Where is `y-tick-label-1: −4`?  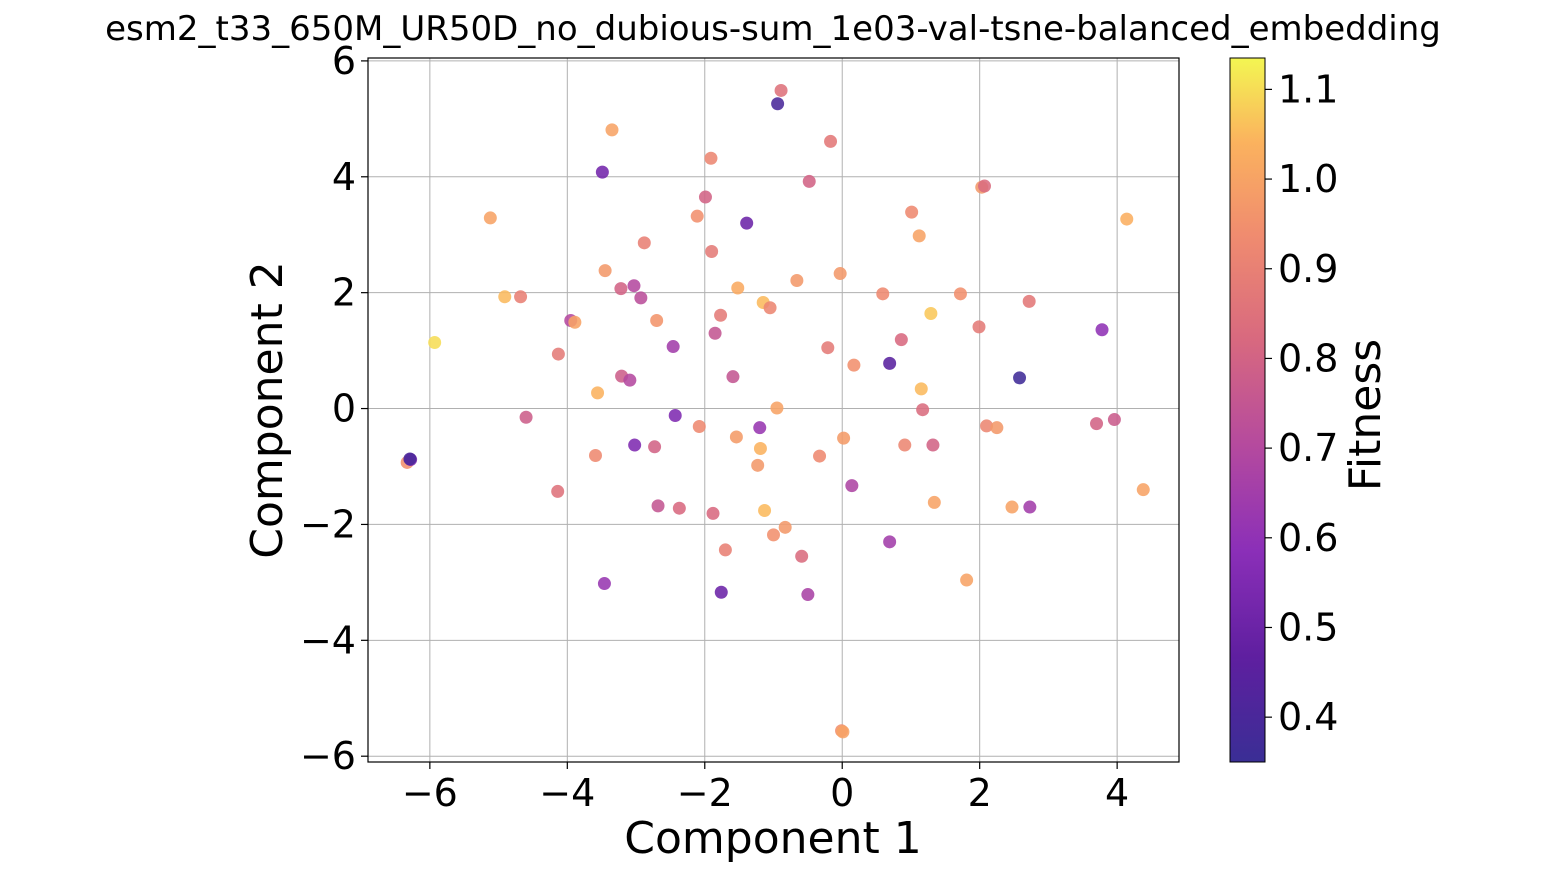 y-tick-label-1: −4 is located at coordinates (328, 640).